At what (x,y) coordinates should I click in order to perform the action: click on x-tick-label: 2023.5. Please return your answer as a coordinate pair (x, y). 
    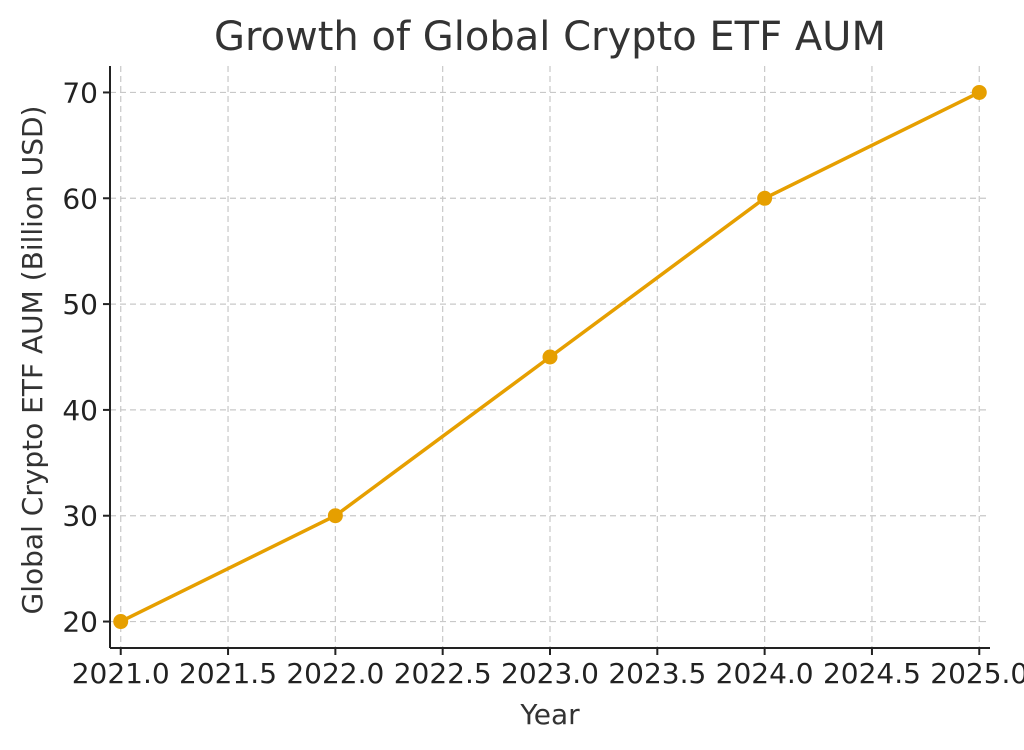
    Looking at the image, I should click on (657, 673).